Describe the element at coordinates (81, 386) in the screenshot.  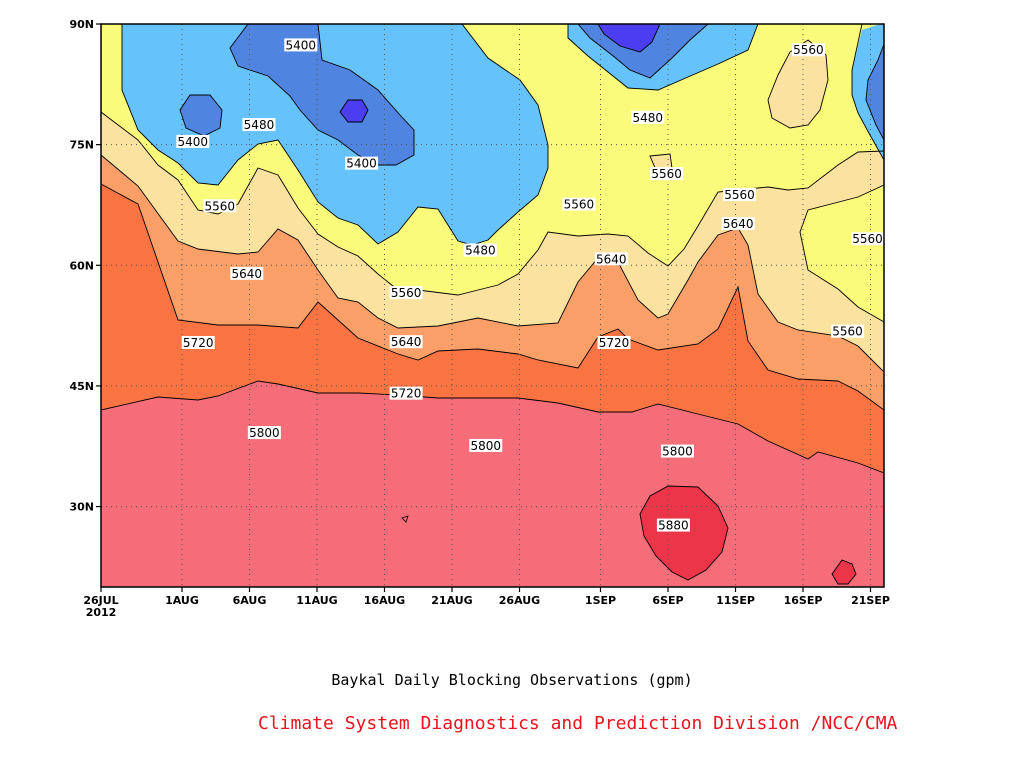
I see `y-tick-label: 45N` at that location.